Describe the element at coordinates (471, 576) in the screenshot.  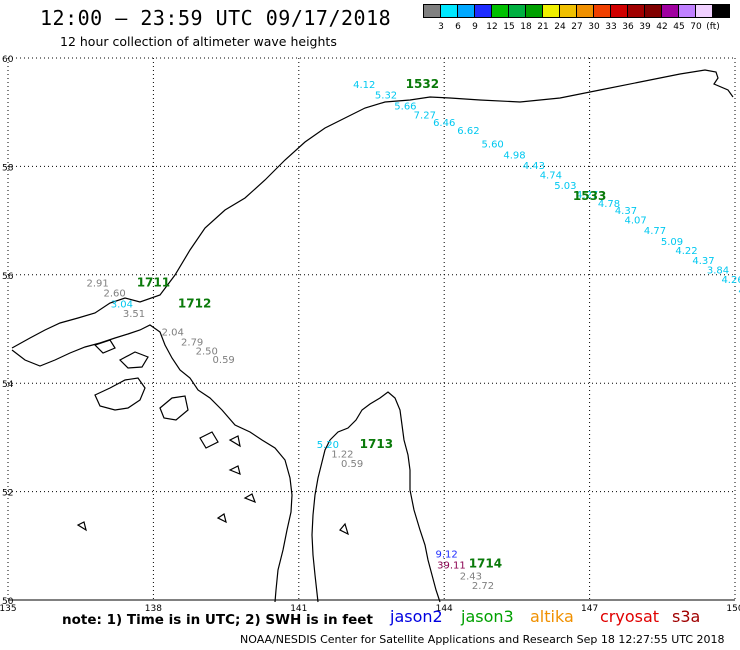
I see `wave-height-value: 2.43` at that location.